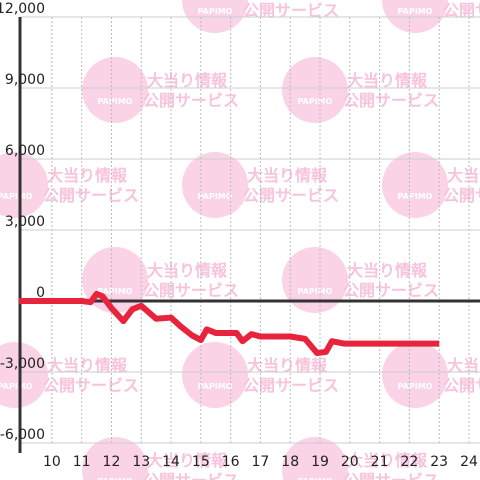 The image size is (480, 480). Describe the element at coordinates (52, 462) in the screenshot. I see `x-tick-label: 10` at that location.